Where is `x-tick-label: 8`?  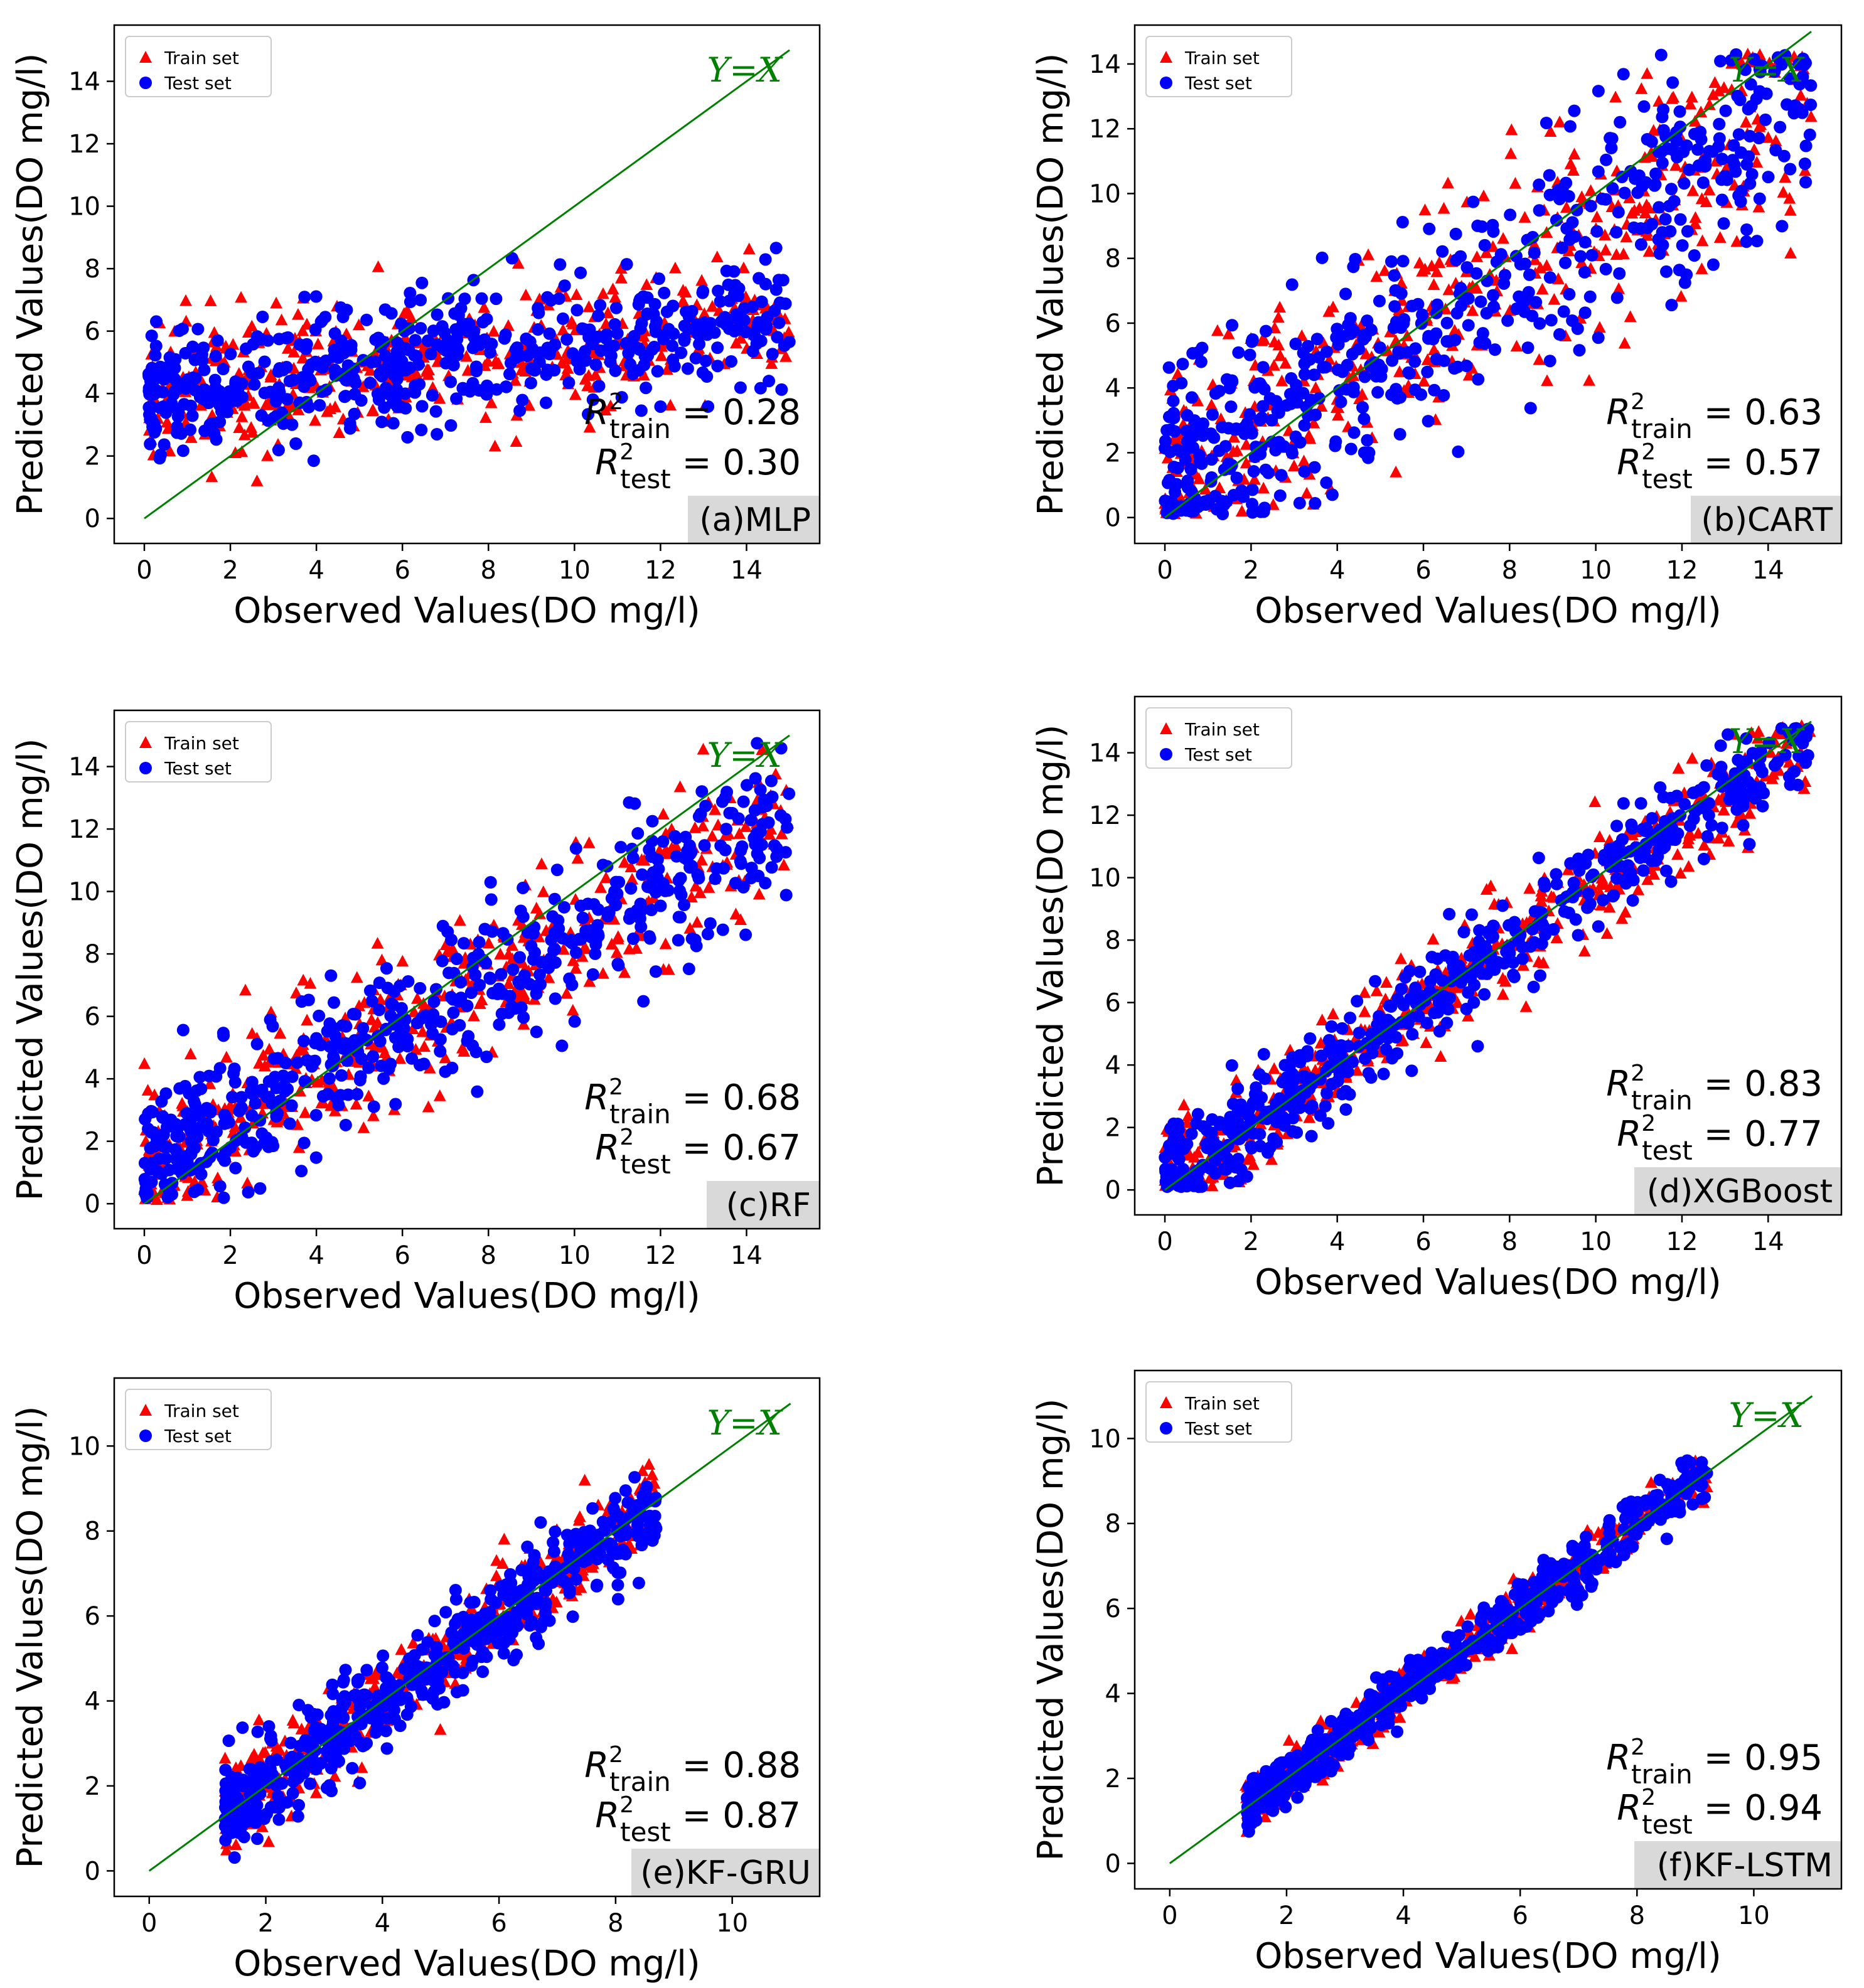 x-tick-label: 8 is located at coordinates (489, 570).